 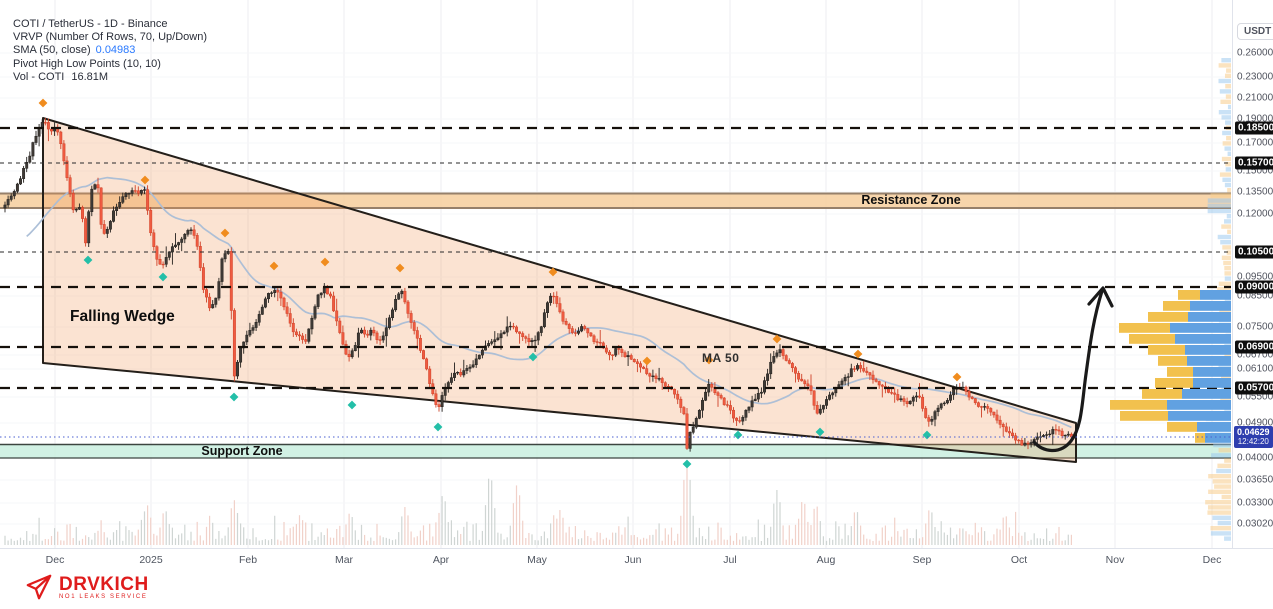 What do you see at coordinates (1255, 480) in the screenshot?
I see `price-label: 0.03650` at bounding box center [1255, 480].